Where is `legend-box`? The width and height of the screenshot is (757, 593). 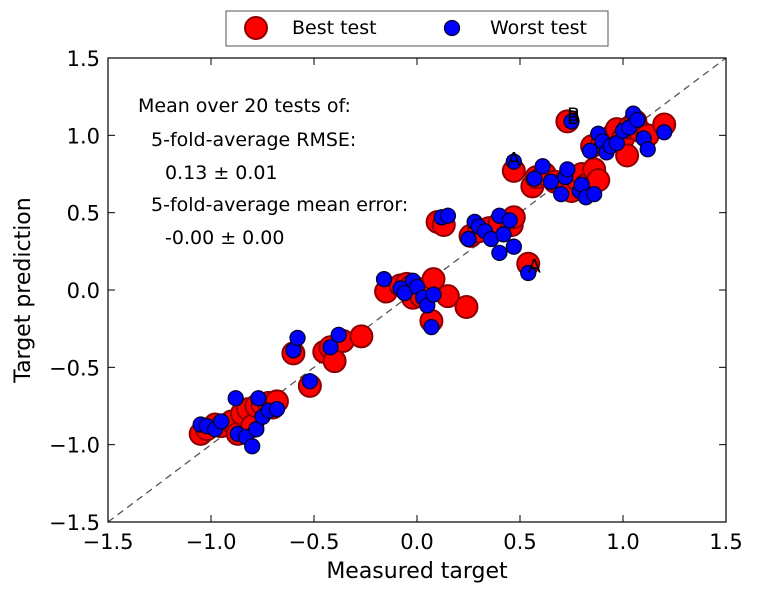
legend-box is located at coordinates (417, 28).